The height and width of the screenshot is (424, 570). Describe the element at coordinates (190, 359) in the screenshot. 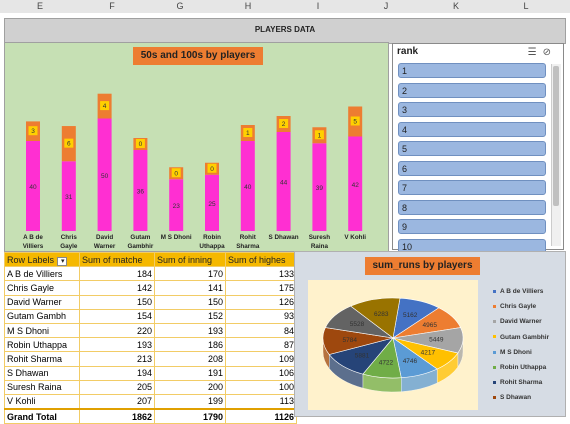

I see `table-cell: 208` at that location.